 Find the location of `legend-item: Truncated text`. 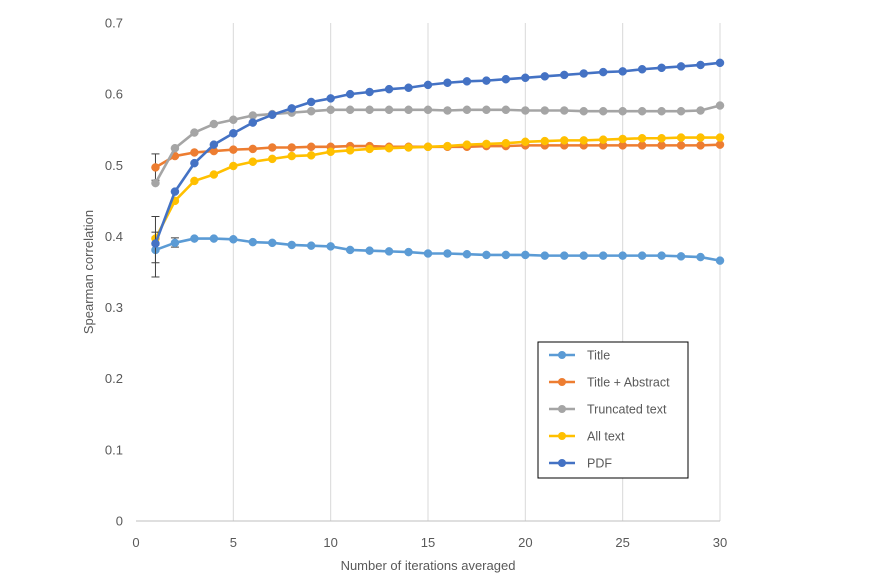

legend-item: Truncated text is located at coordinates (608, 410).